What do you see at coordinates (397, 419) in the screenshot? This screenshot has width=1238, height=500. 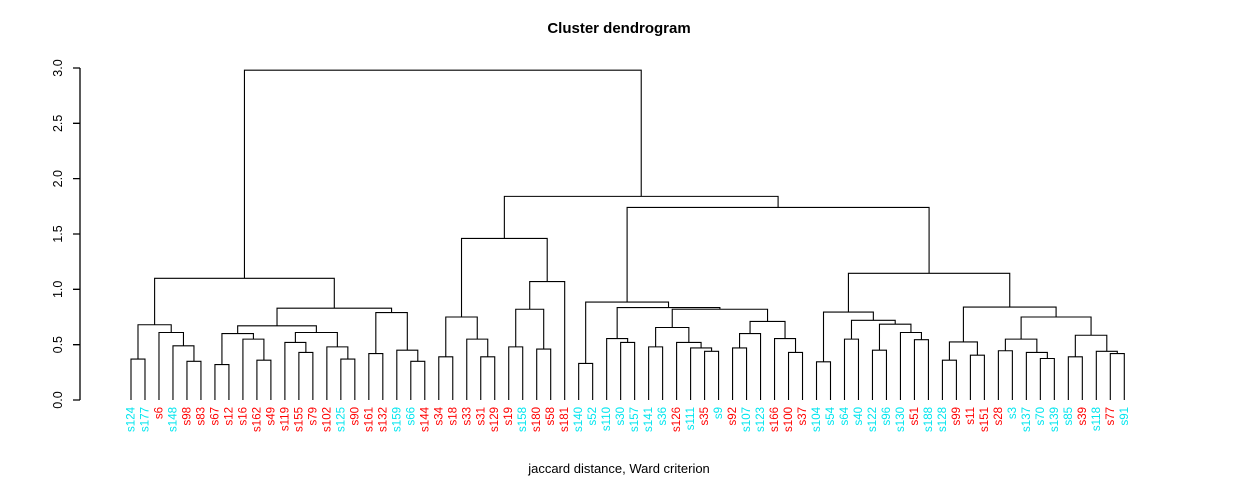 I see `leaf-label: s159` at bounding box center [397, 419].